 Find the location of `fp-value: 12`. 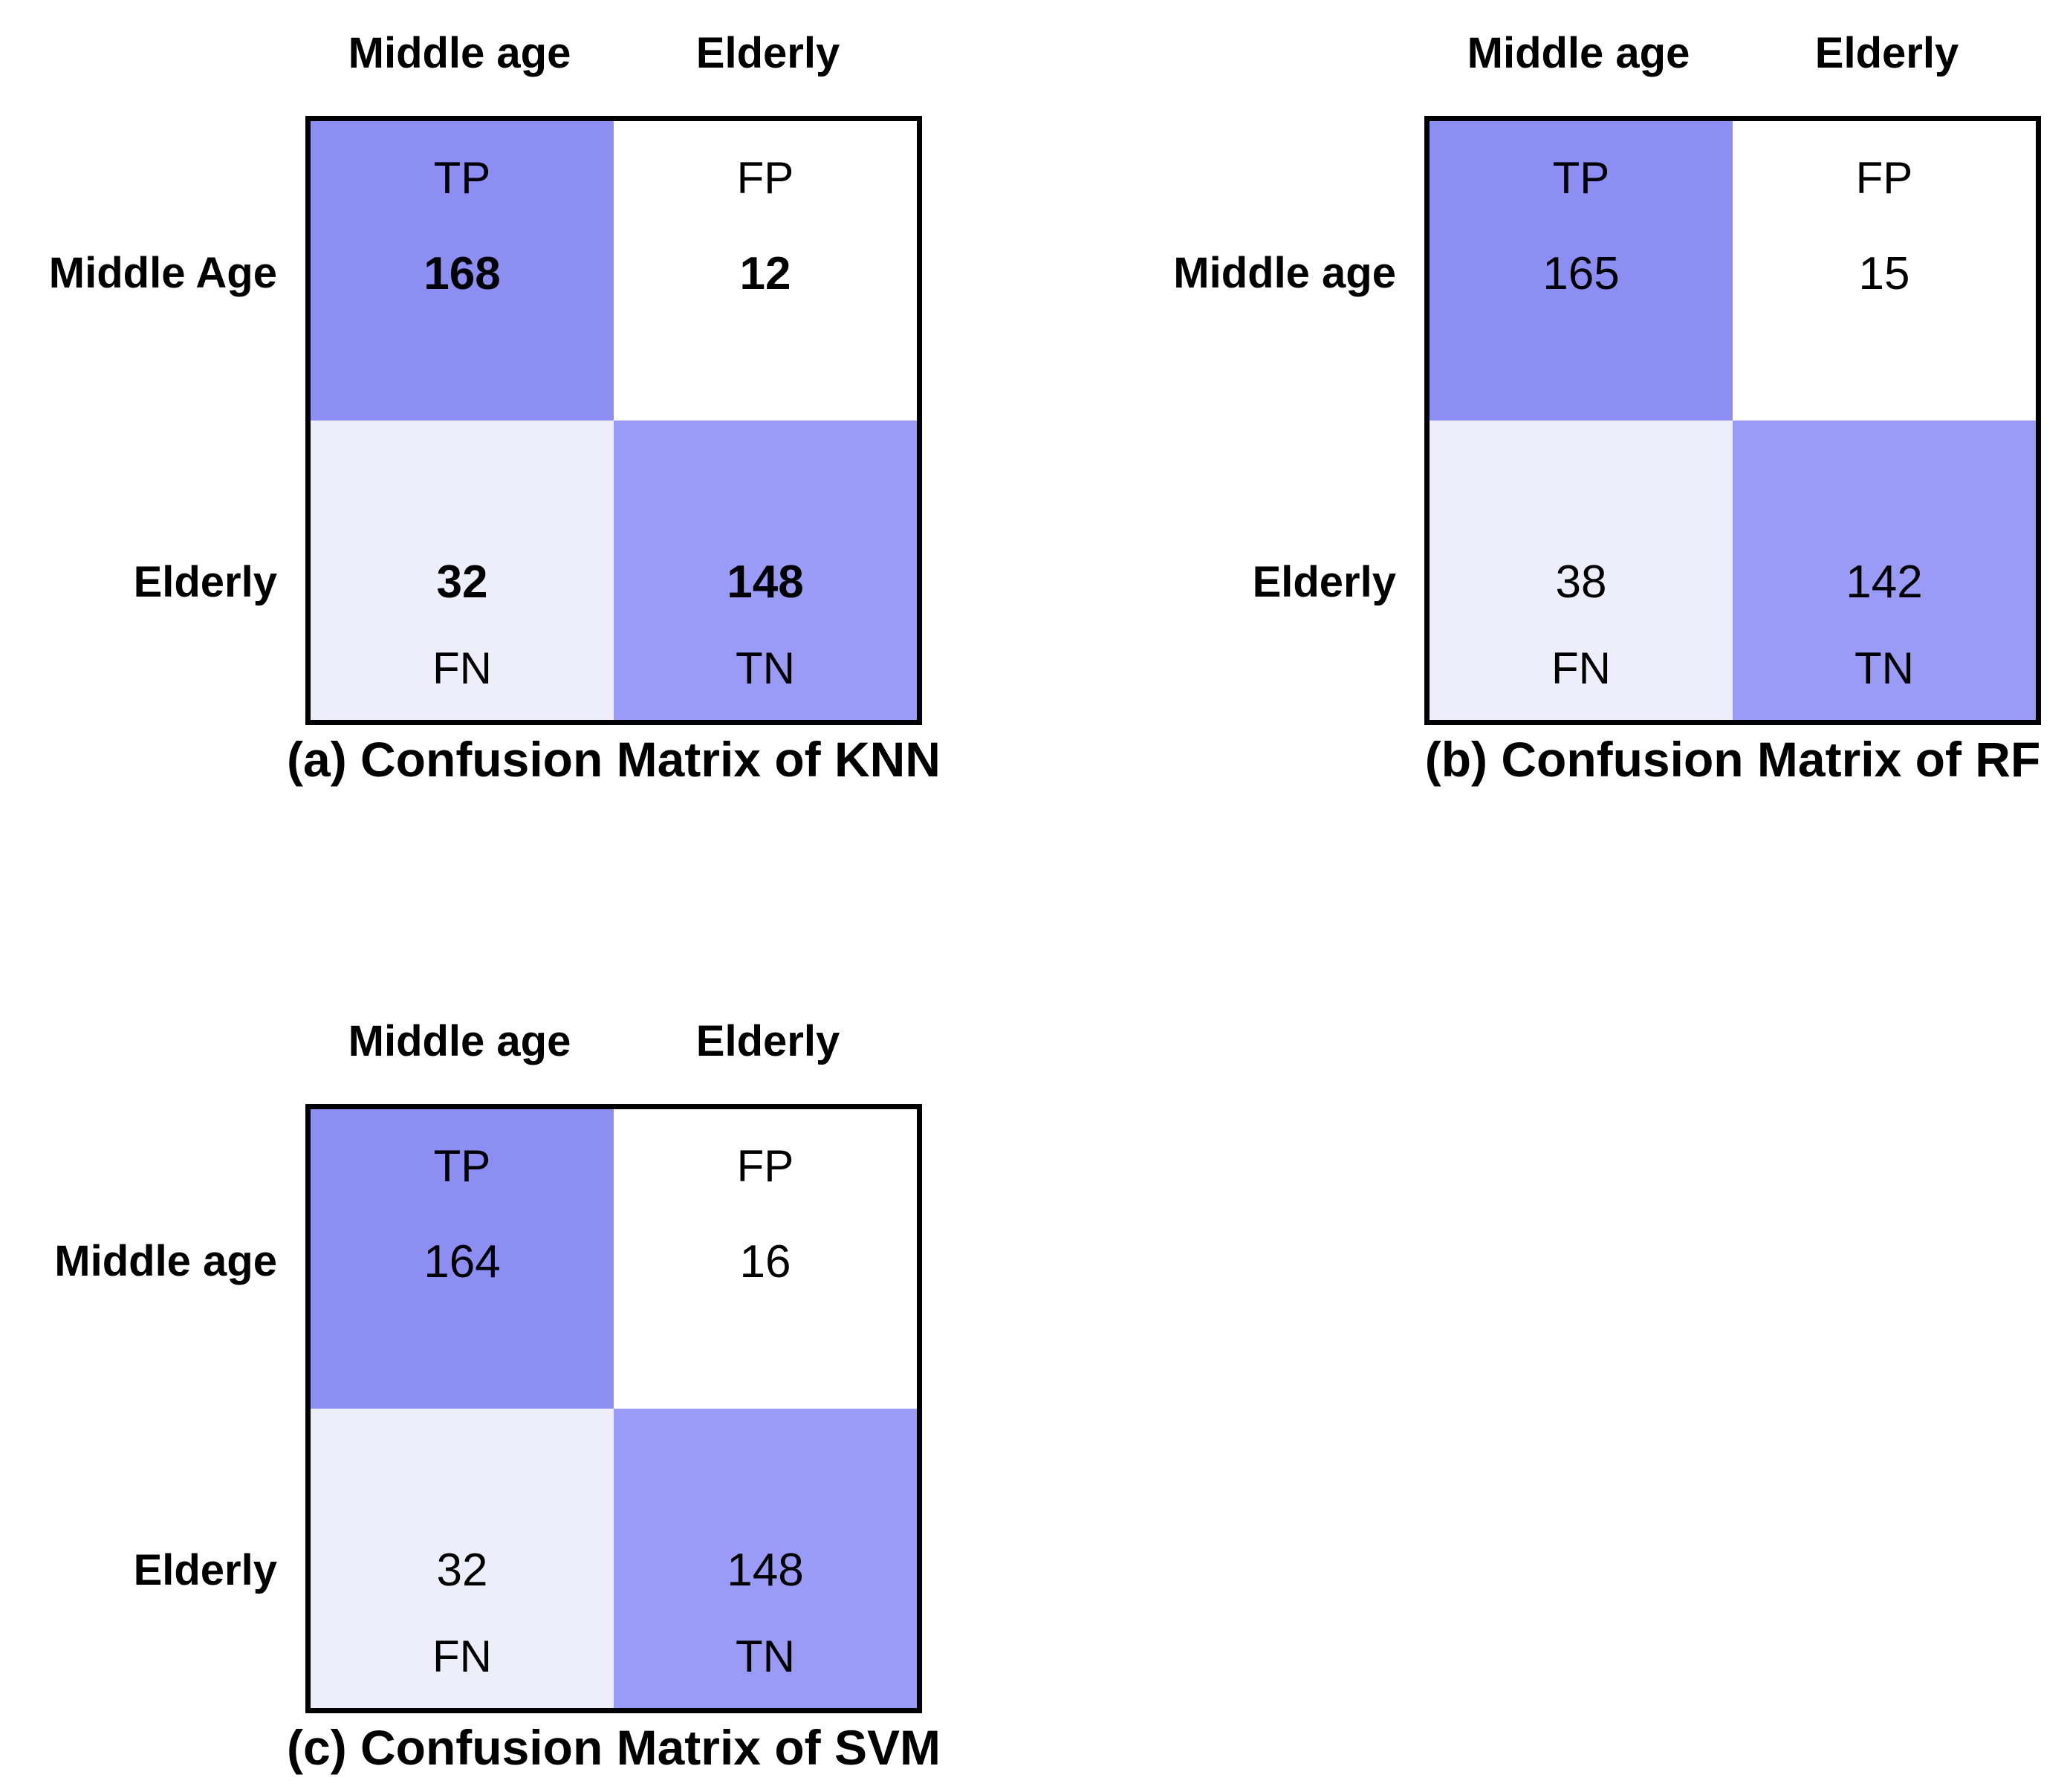

fp-value: 12 is located at coordinates (765, 273).